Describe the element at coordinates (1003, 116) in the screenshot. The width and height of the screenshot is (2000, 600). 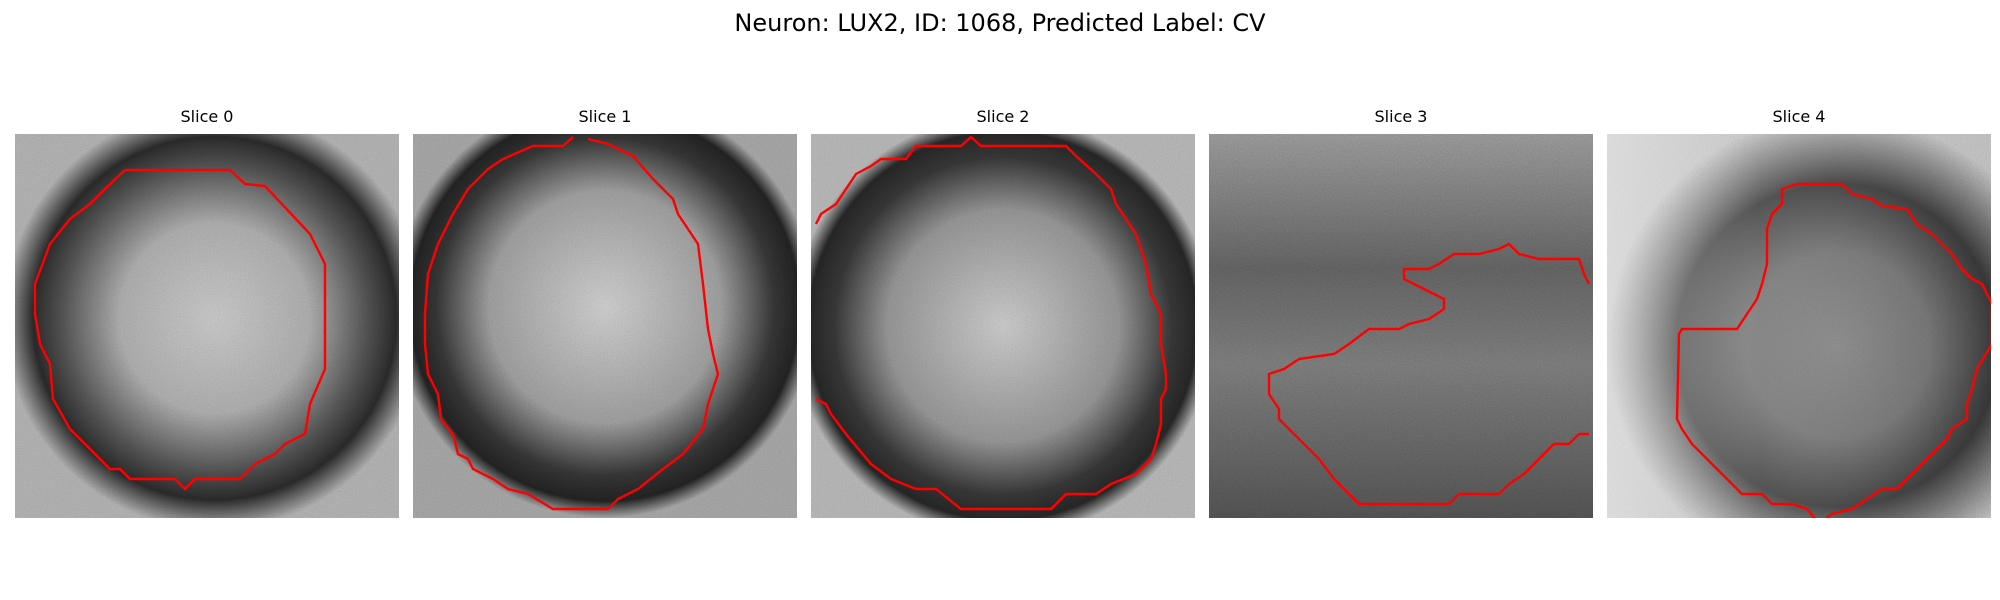
I see `slice-title-2: Slice 2` at that location.